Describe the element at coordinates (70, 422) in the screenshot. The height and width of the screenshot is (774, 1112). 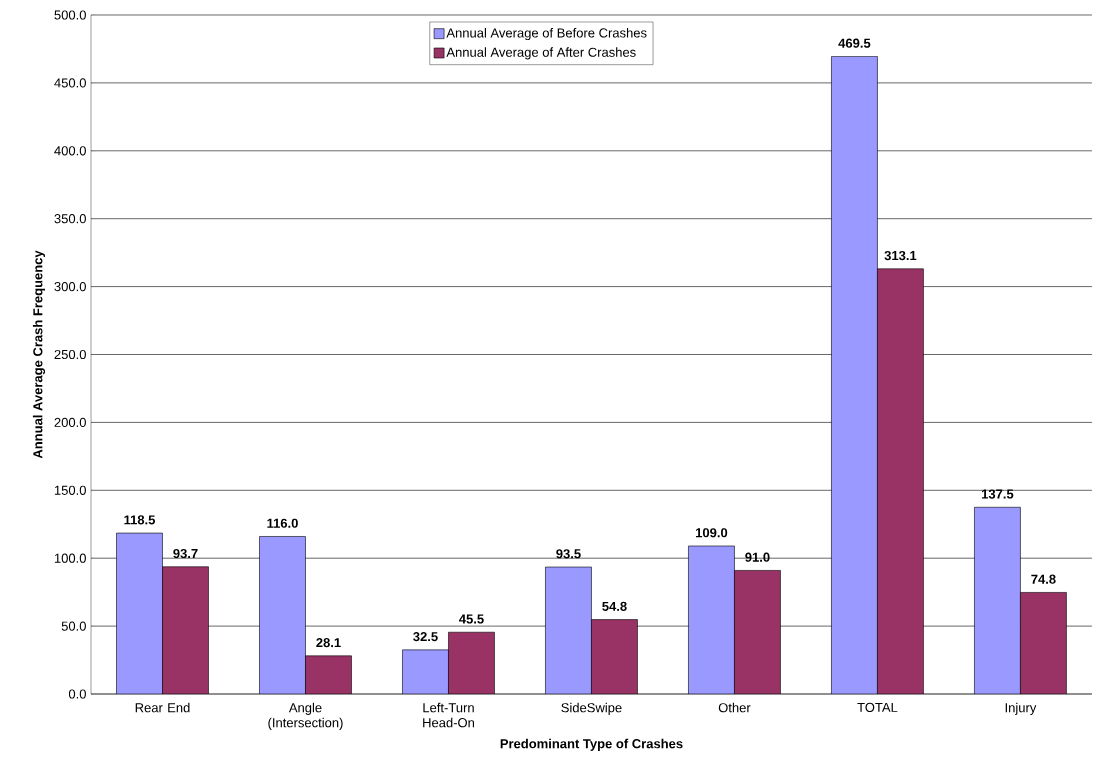
I see `y-tick-label: 200.0` at that location.